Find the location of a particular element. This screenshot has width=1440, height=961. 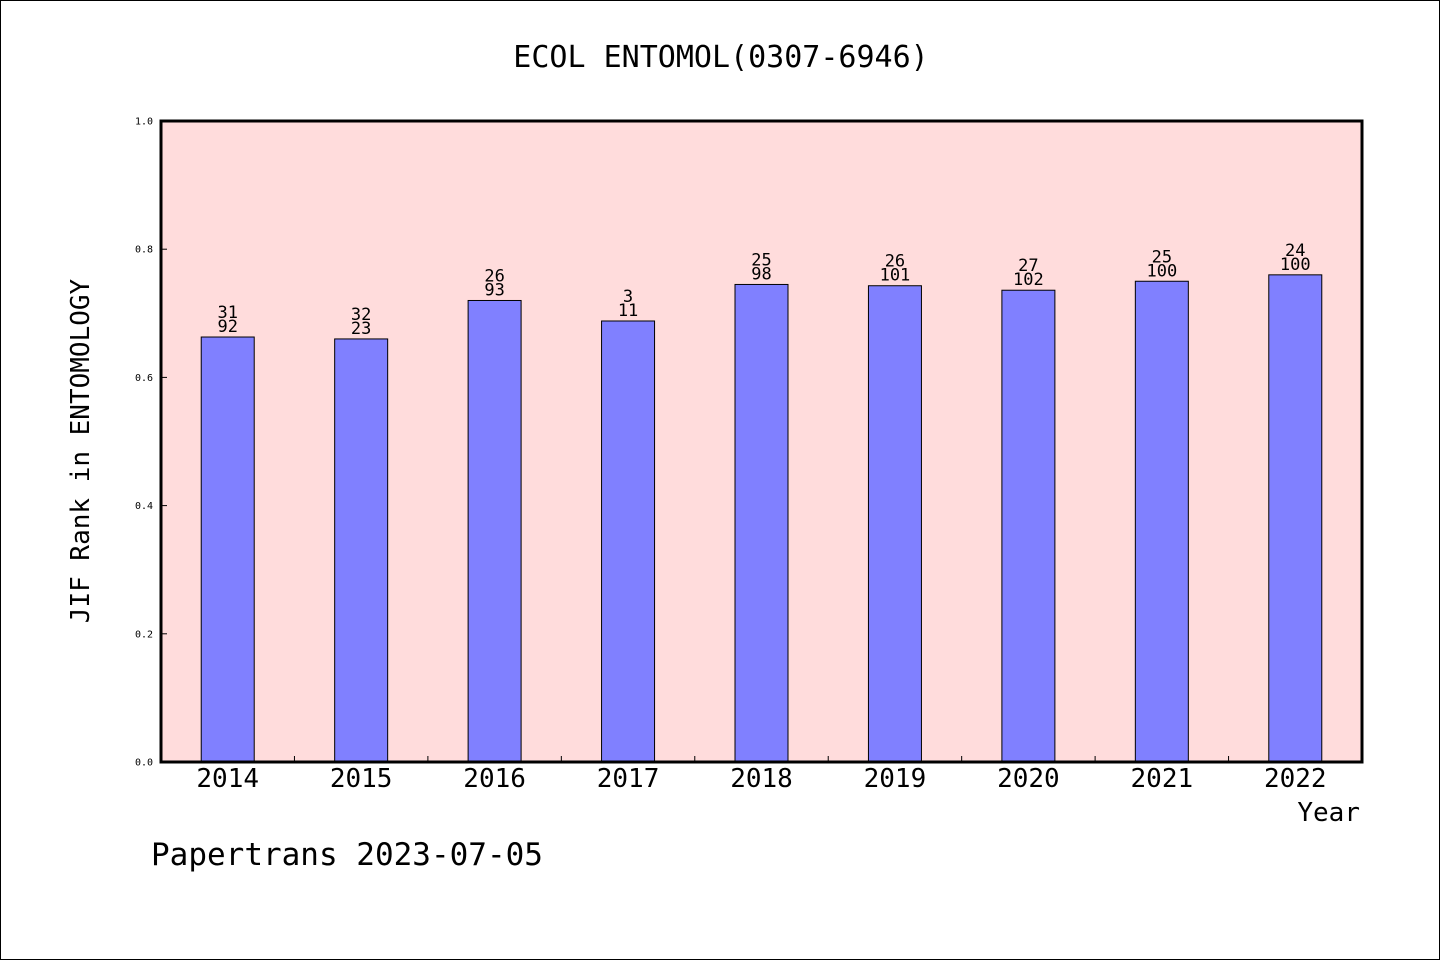

bar-rank-label: 3 is located at coordinates (628, 297).